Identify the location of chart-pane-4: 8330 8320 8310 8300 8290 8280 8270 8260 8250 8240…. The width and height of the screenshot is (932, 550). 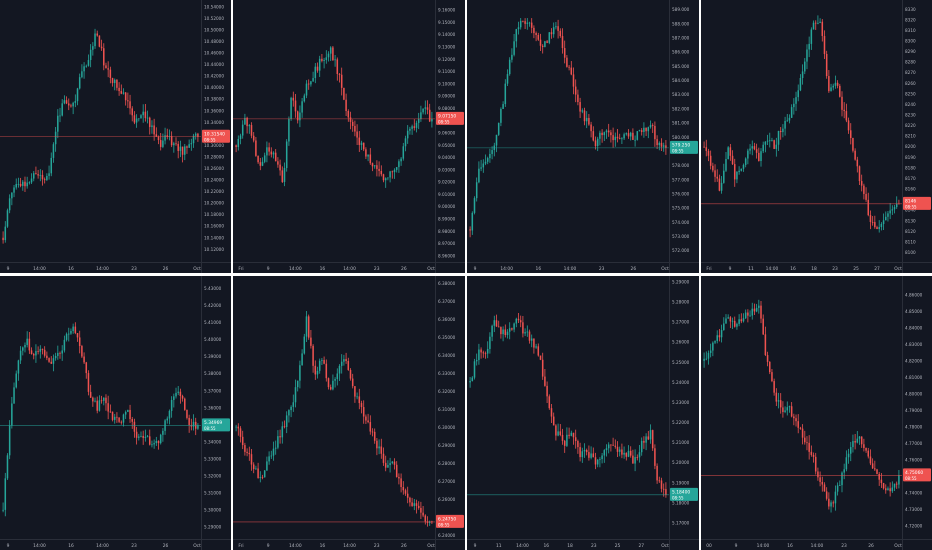
(816, 136).